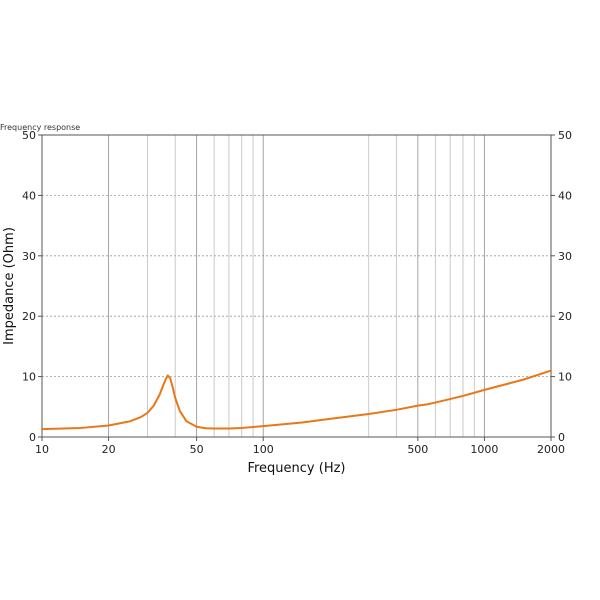 Image resolution: width=600 pixels, height=600 pixels. I want to click on x-tick-label: 20, so click(109, 449).